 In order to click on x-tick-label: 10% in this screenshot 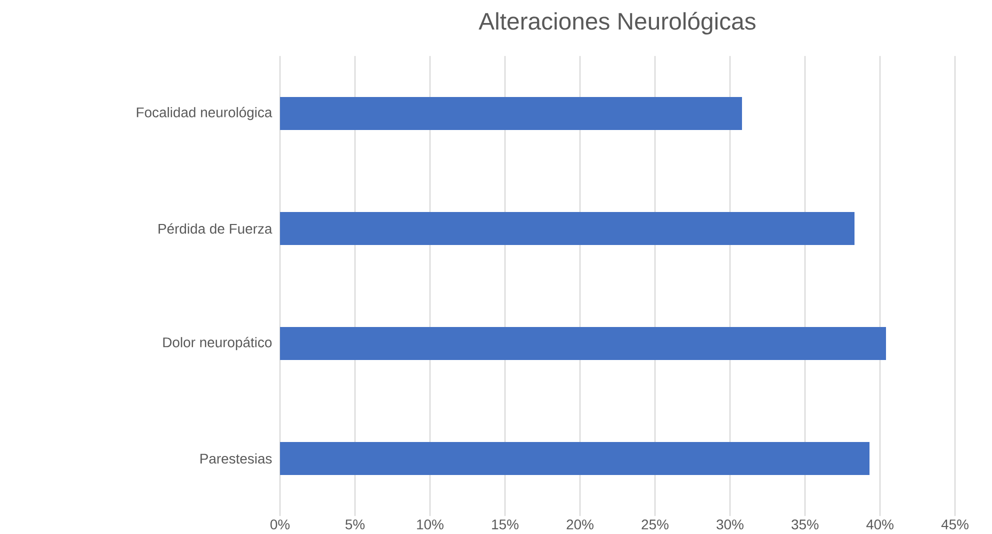, I will do `click(430, 525)`.